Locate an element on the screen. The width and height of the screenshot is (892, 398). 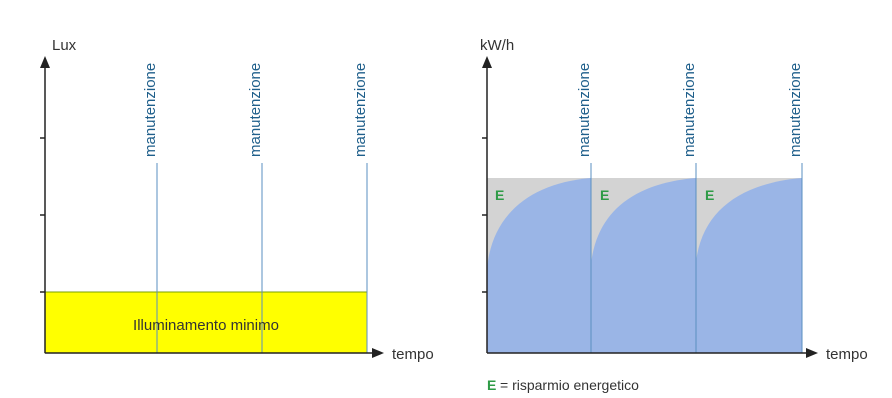
minimum-illumination-label: Illuminamento minimo is located at coordinates (206, 325).